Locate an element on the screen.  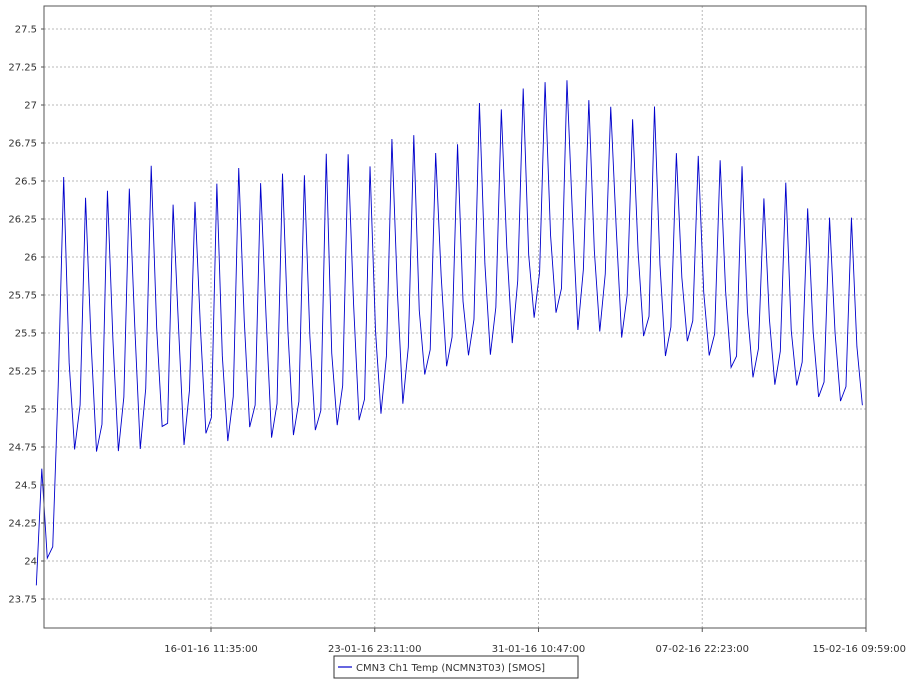
x-tick-label: 31-01-16 10:47:00 is located at coordinates (538, 649).